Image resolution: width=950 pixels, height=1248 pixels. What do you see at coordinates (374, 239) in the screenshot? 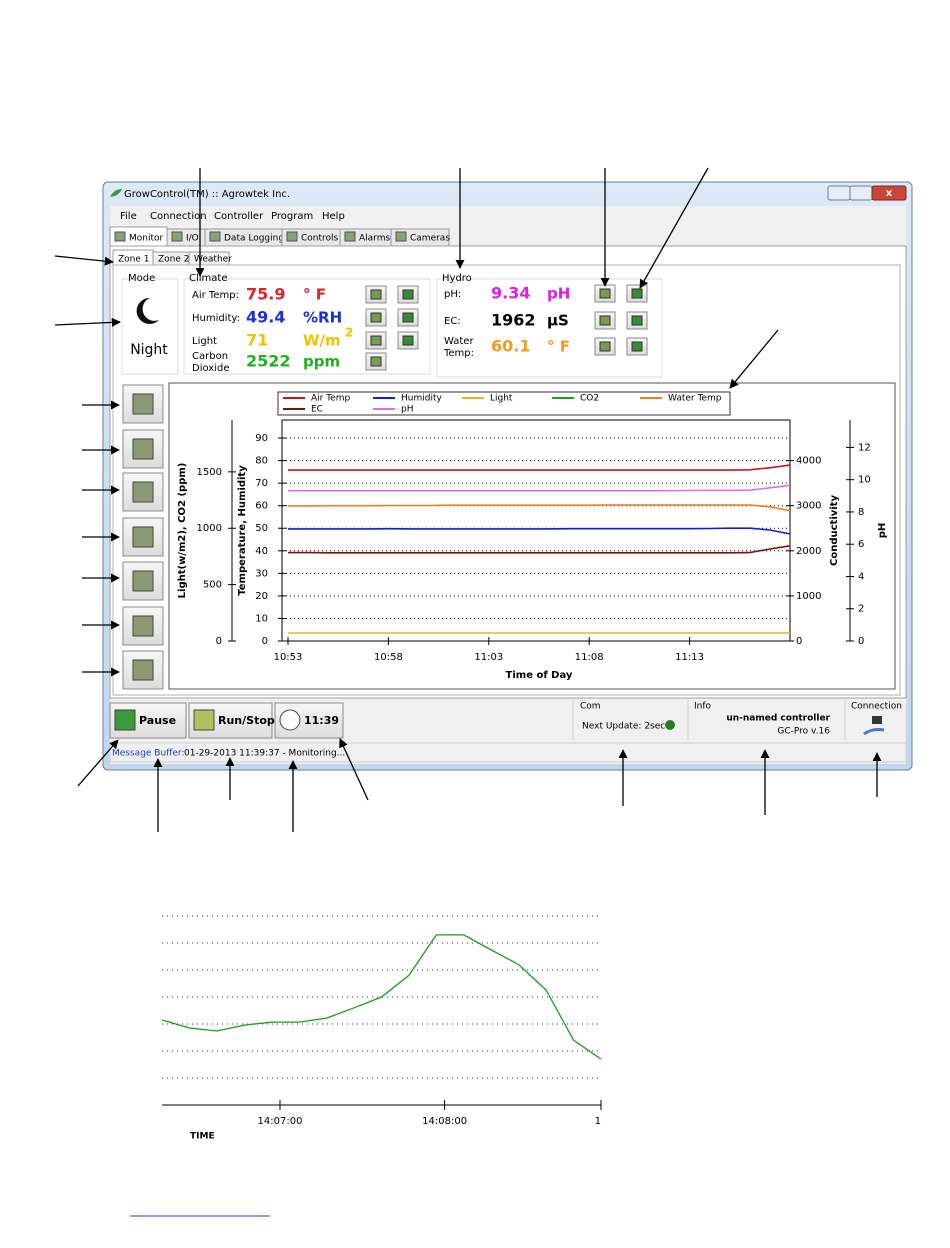
I see `tab-label: Alarms` at bounding box center [374, 239].